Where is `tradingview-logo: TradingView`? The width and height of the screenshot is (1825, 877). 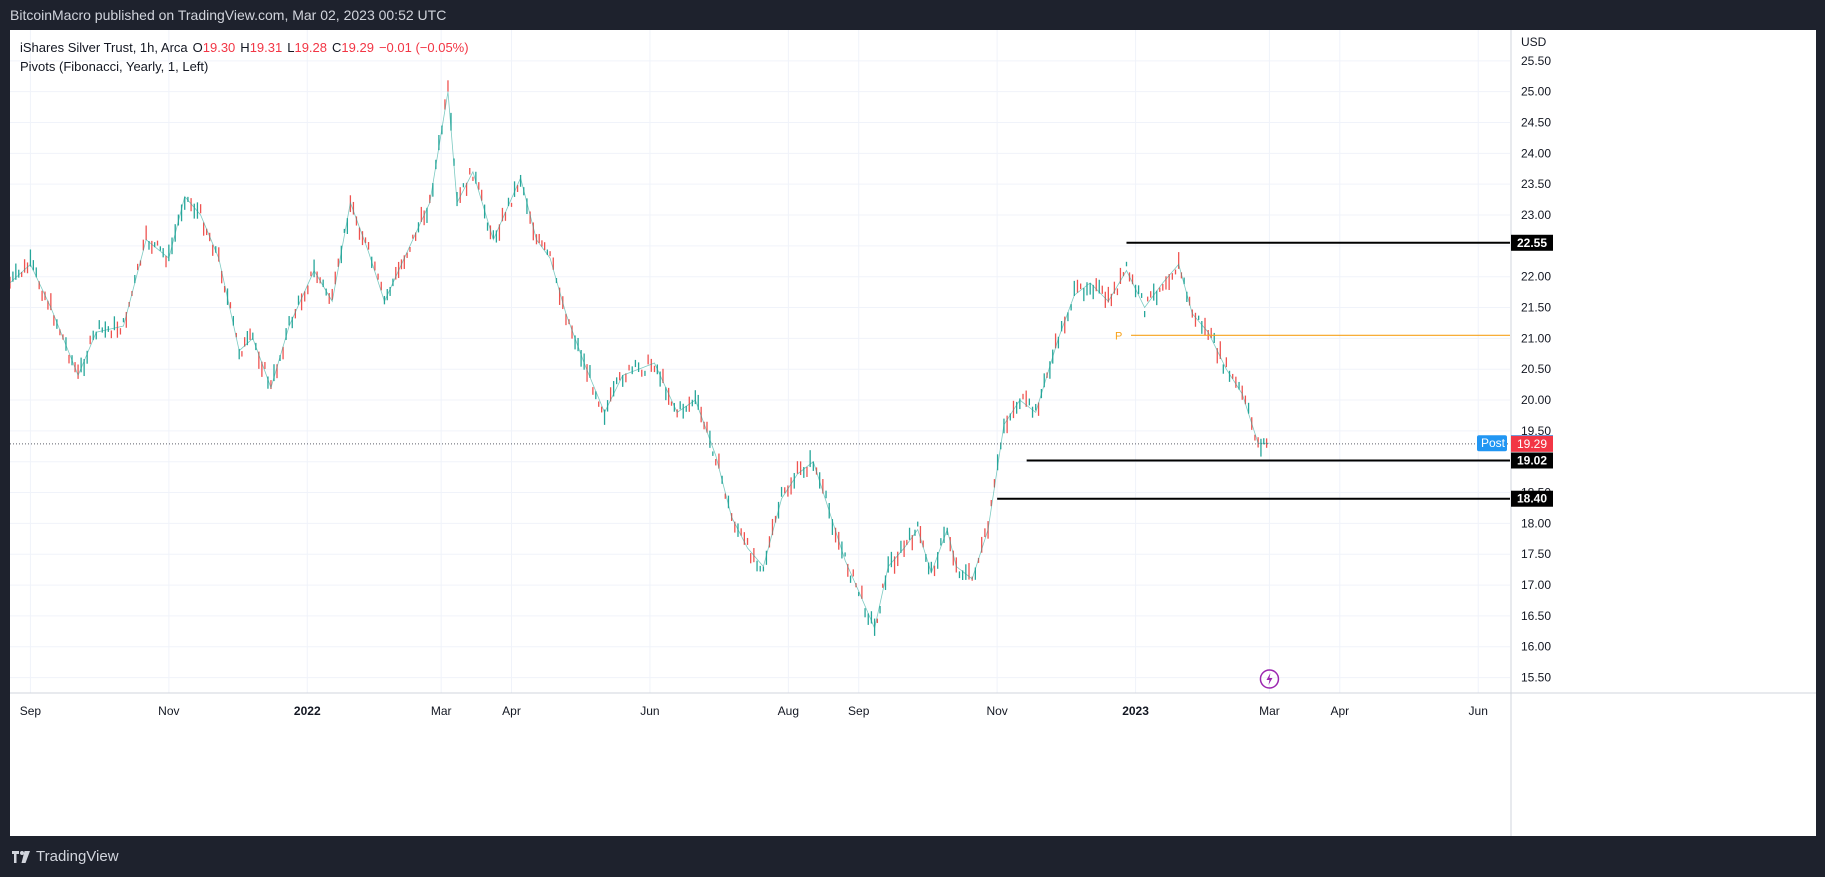 tradingview-logo: TradingView is located at coordinates (65, 856).